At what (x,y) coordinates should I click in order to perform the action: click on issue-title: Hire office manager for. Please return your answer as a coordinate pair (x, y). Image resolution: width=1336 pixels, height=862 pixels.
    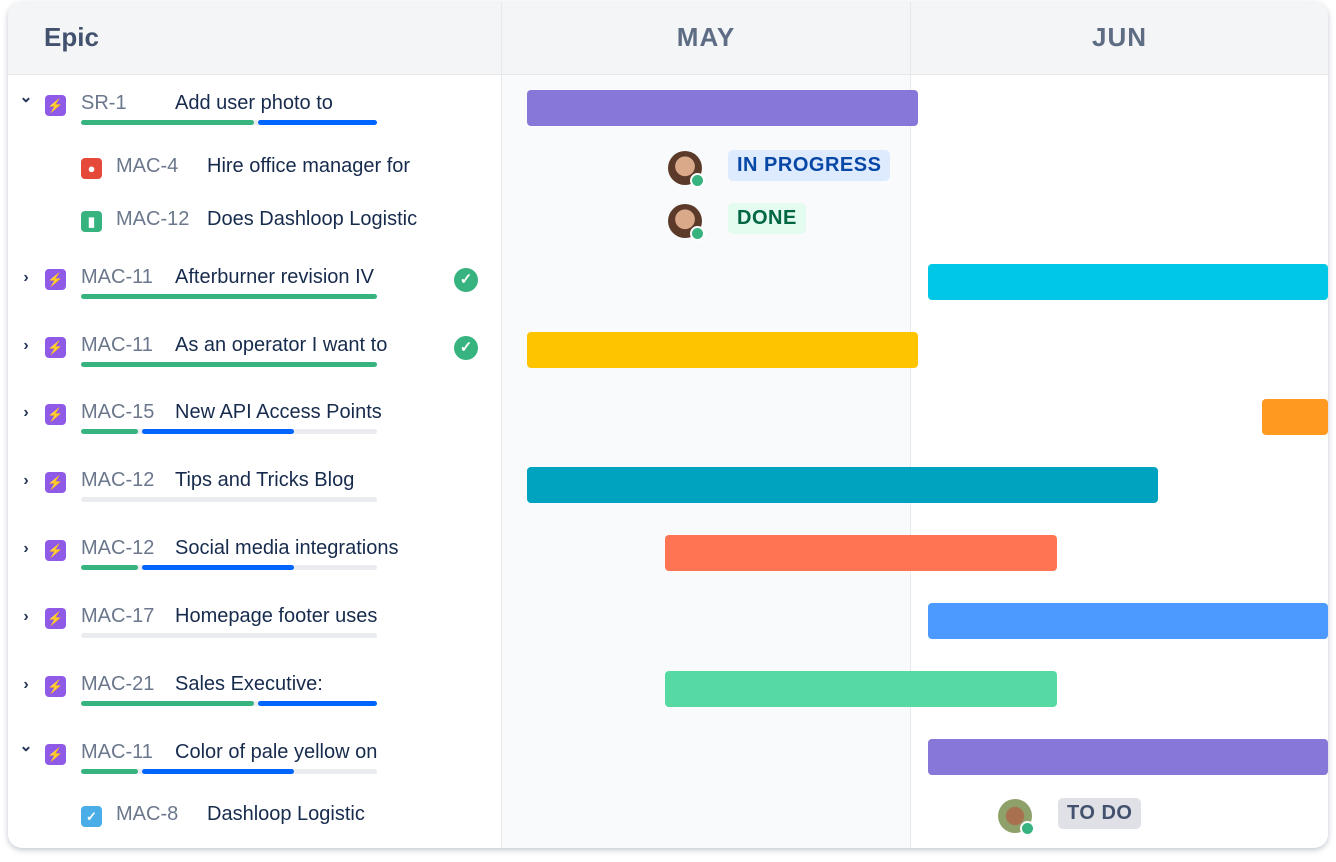
    Looking at the image, I should click on (309, 166).